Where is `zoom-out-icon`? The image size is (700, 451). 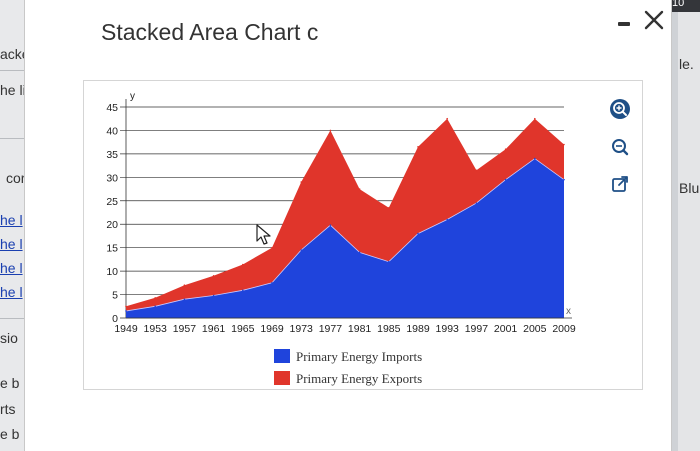 zoom-out-icon is located at coordinates (620, 147).